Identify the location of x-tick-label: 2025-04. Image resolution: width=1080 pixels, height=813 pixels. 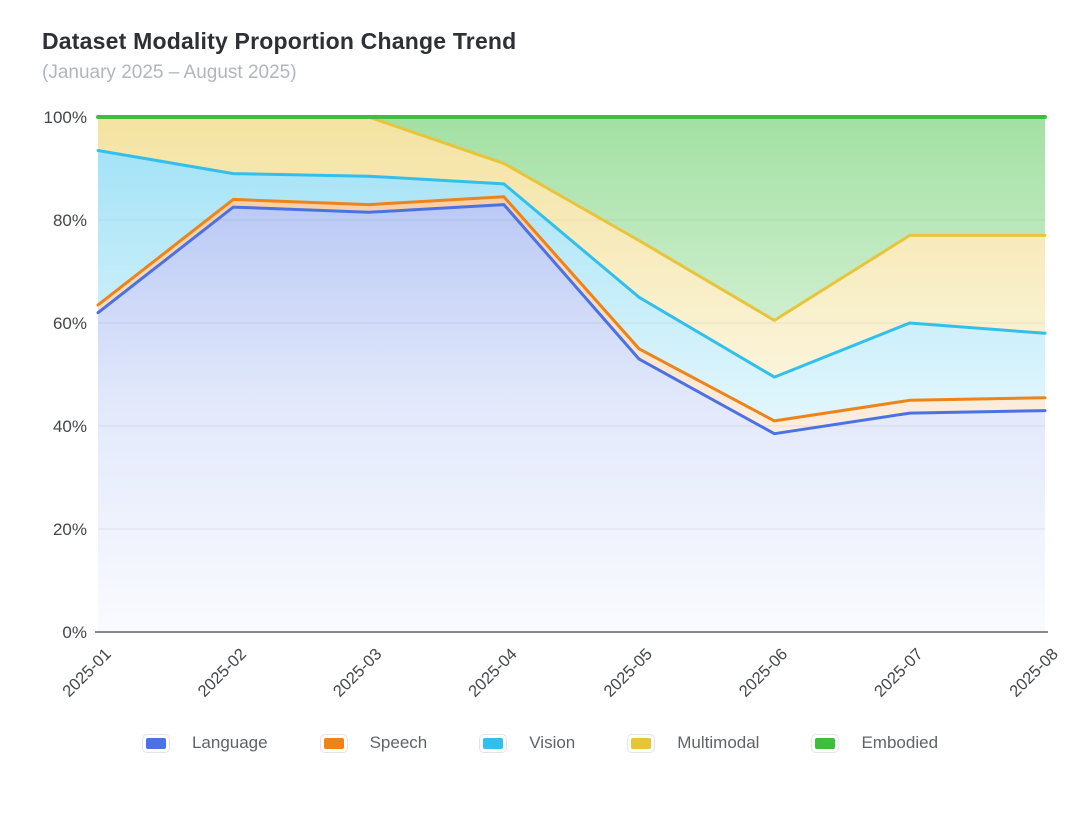
(493, 673).